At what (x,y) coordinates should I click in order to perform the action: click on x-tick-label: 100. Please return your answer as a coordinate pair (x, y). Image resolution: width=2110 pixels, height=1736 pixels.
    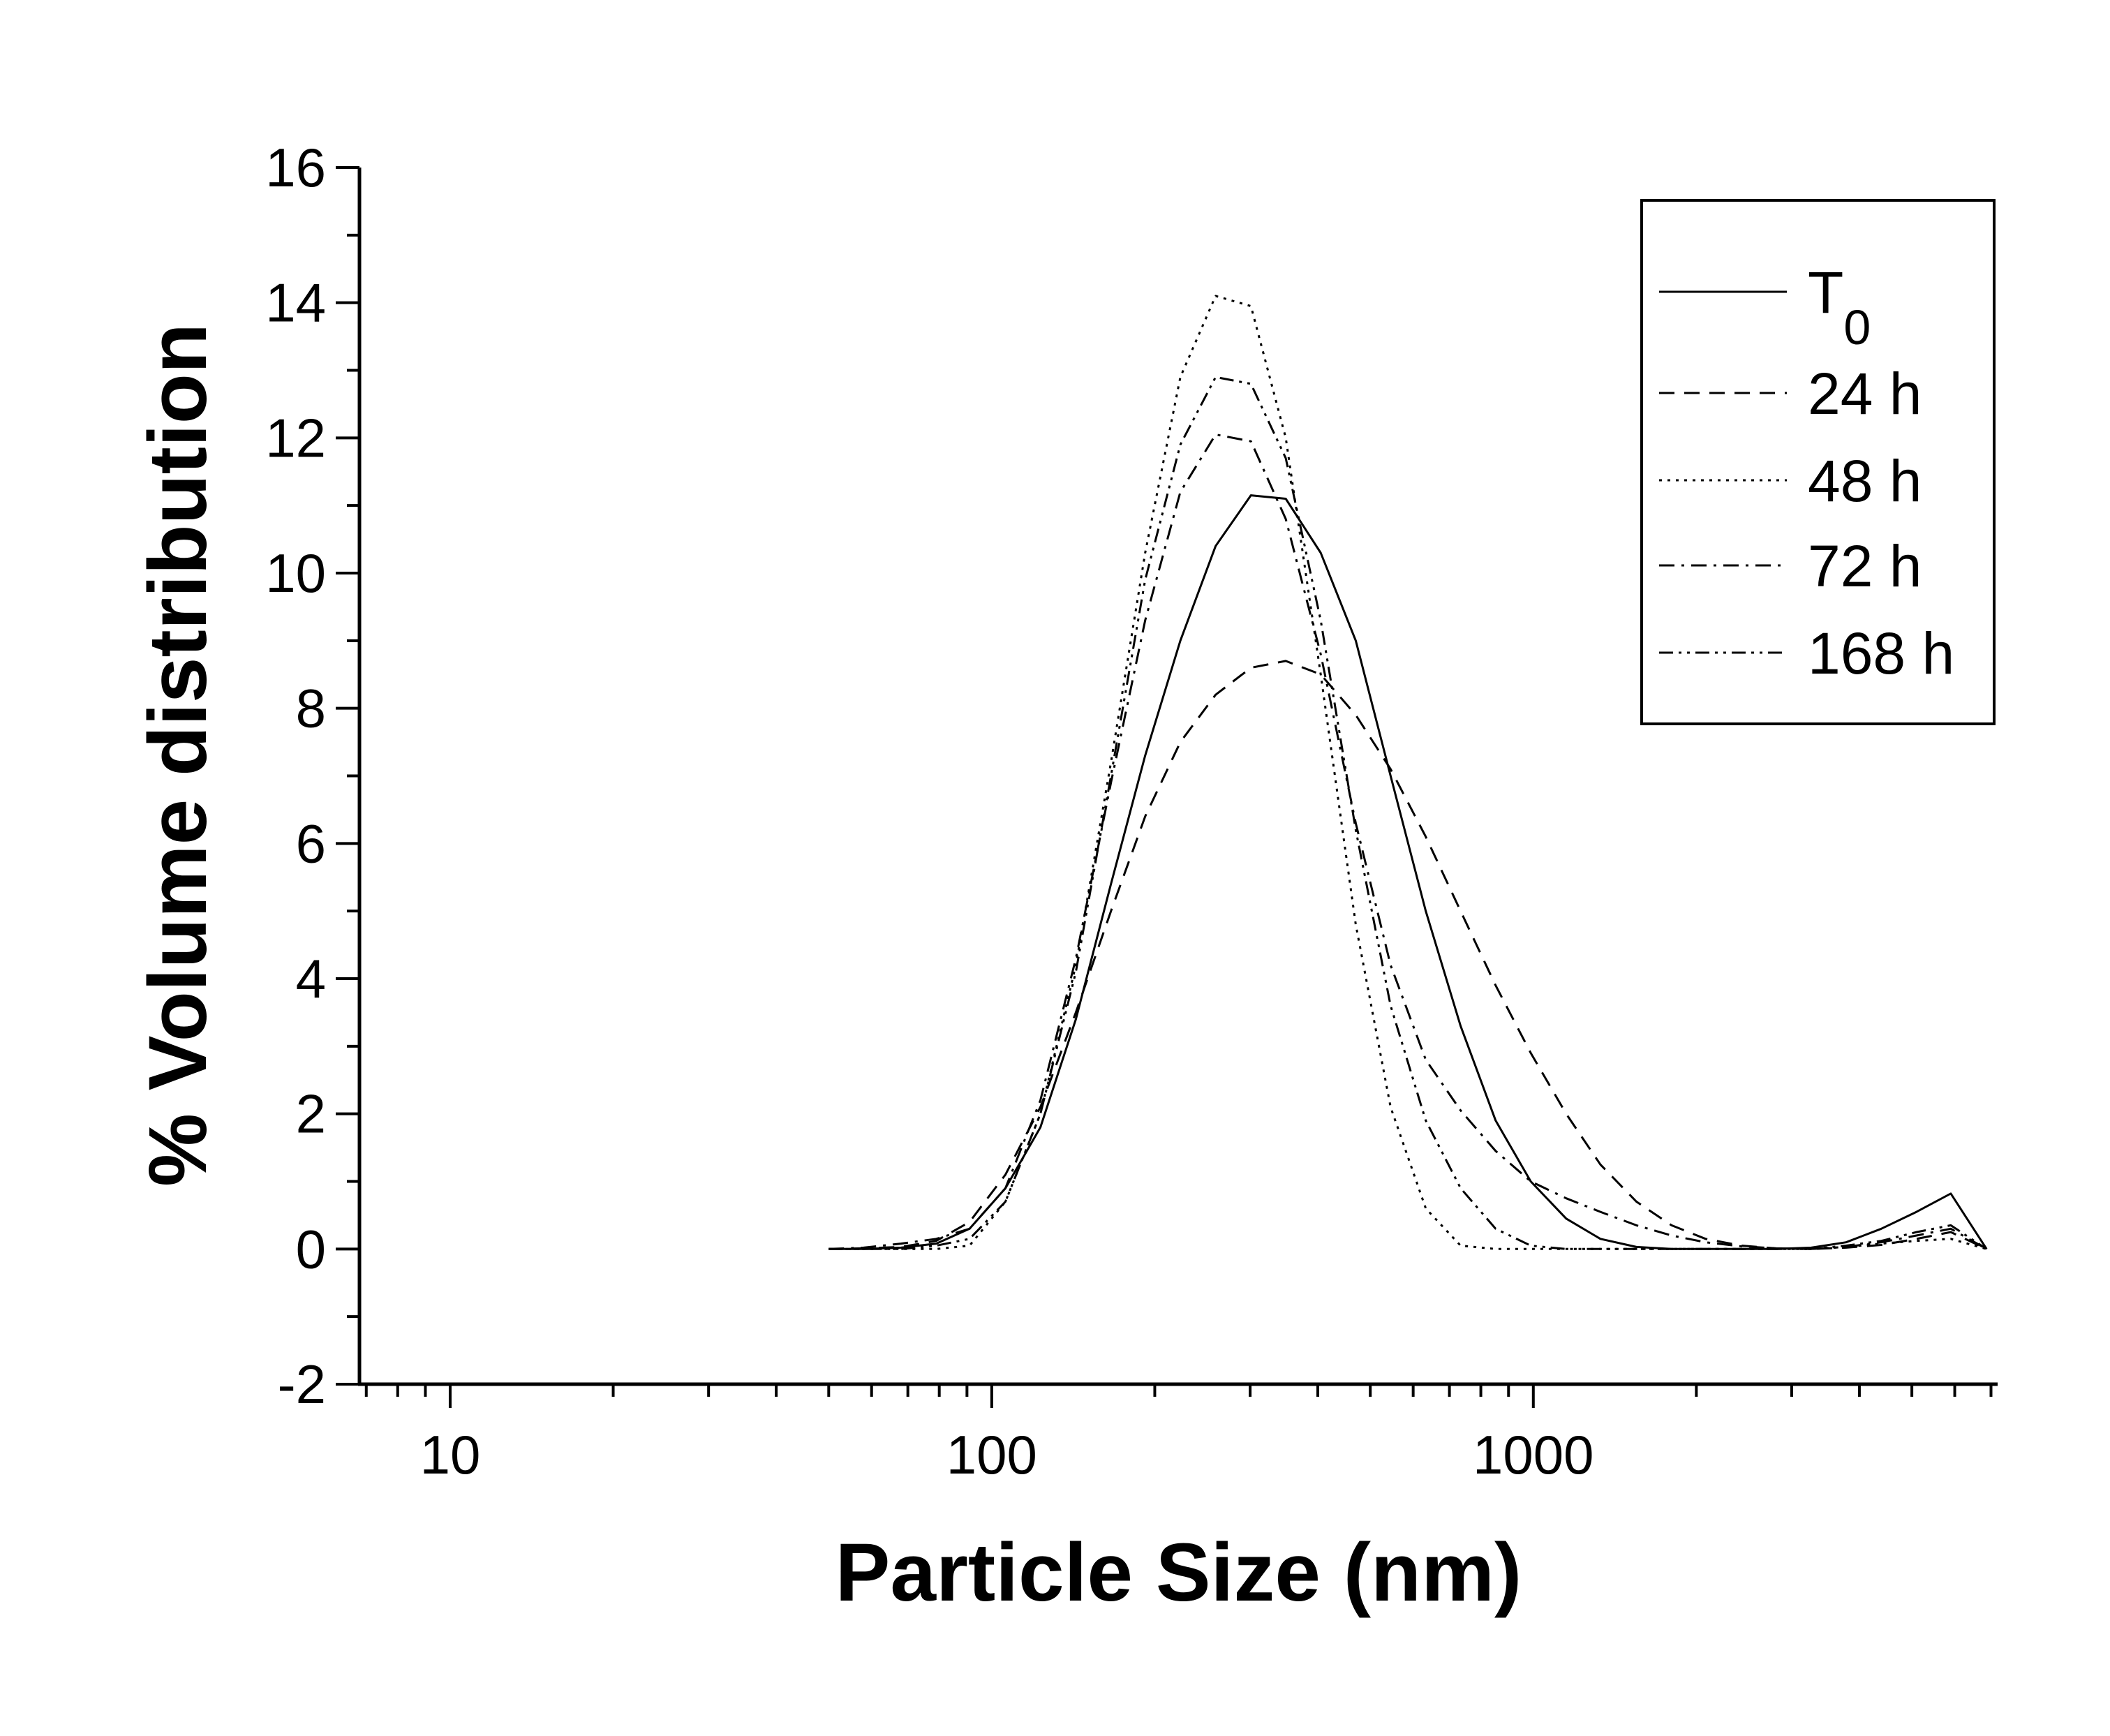
    Looking at the image, I should click on (992, 1454).